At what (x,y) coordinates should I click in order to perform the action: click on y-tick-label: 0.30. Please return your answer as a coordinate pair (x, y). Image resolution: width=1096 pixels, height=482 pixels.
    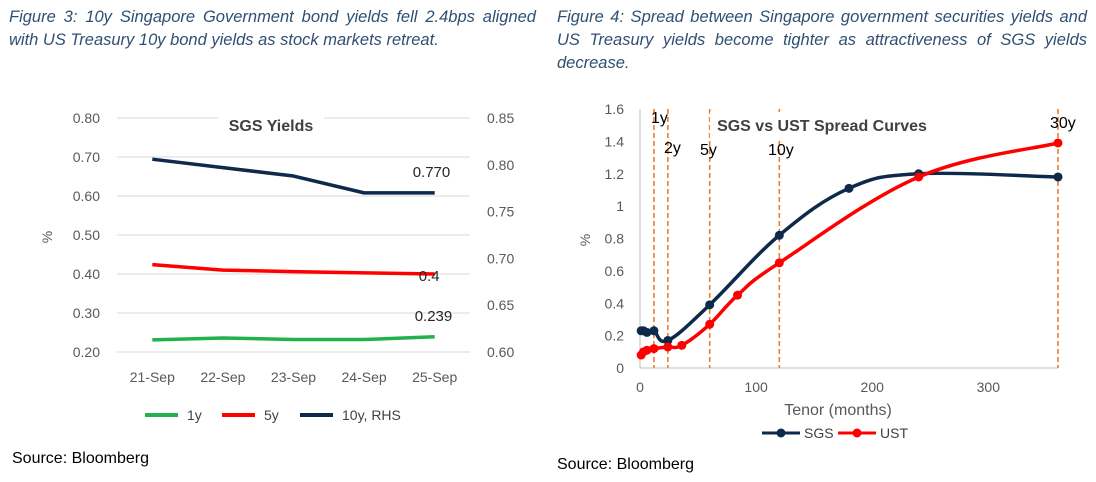
    Looking at the image, I should click on (86, 313).